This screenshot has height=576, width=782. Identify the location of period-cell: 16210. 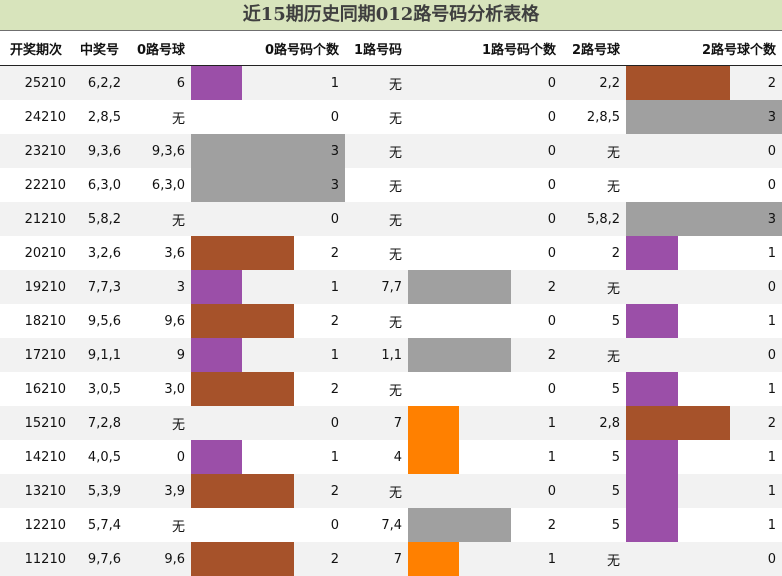
(36, 389).